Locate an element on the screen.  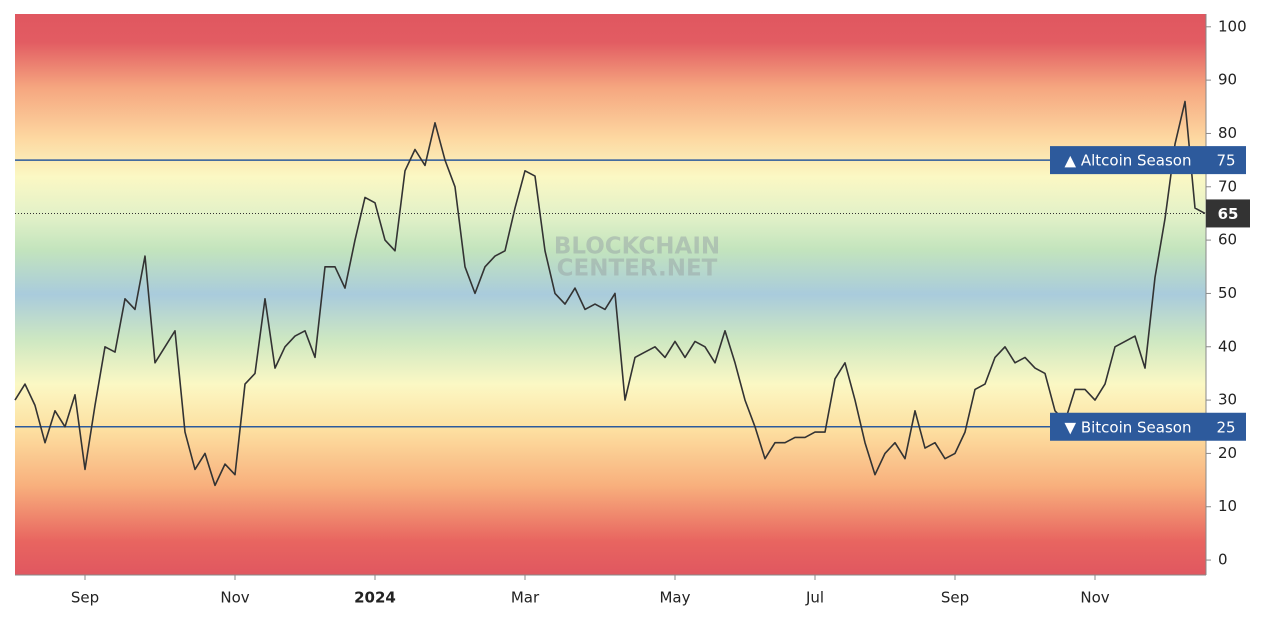
y-tick-label: 10 is located at coordinates (1227, 506).